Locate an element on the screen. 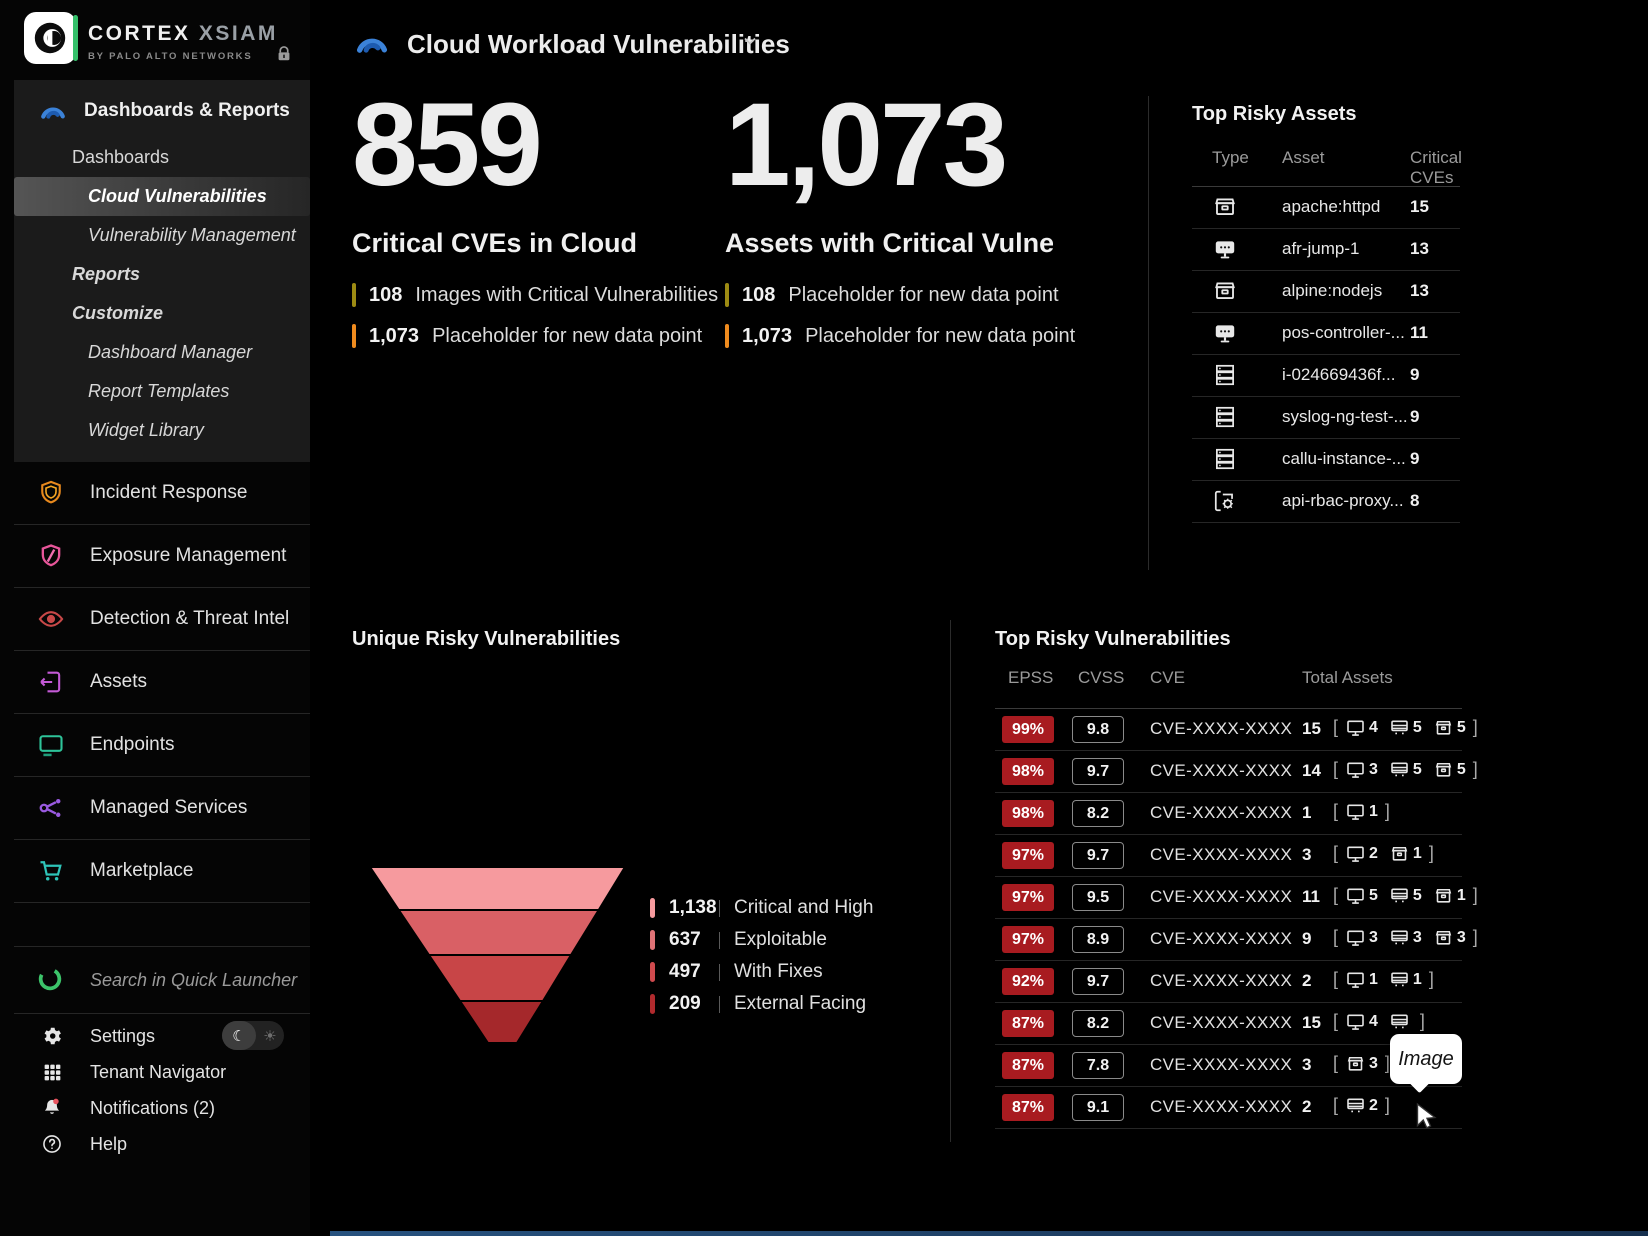 This screenshot has width=1648, height=1236. divider is located at coordinates (719, 972).